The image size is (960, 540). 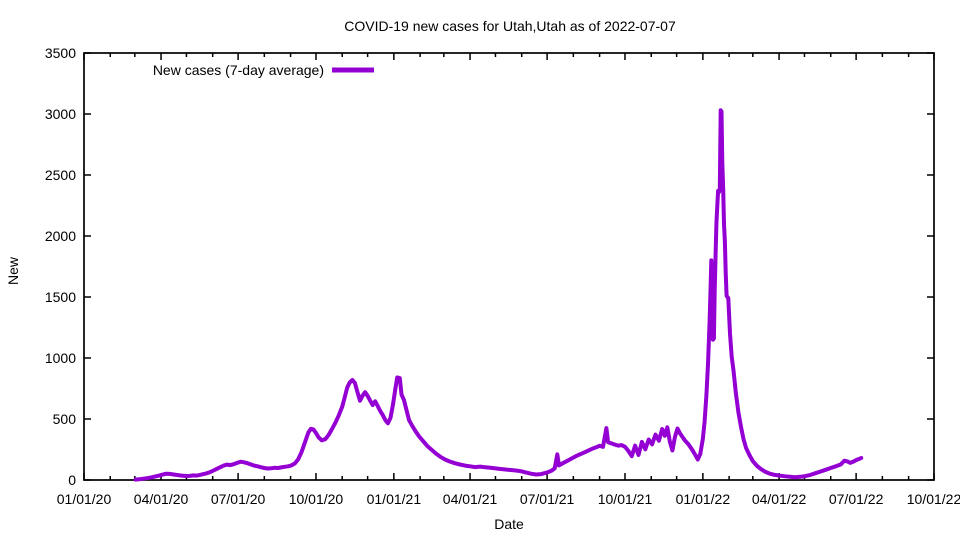 What do you see at coordinates (60, 266) in the screenshot?
I see `y-axis-tick-labels: 0 500 1000 1500 2000 2500 3000 3500` at bounding box center [60, 266].